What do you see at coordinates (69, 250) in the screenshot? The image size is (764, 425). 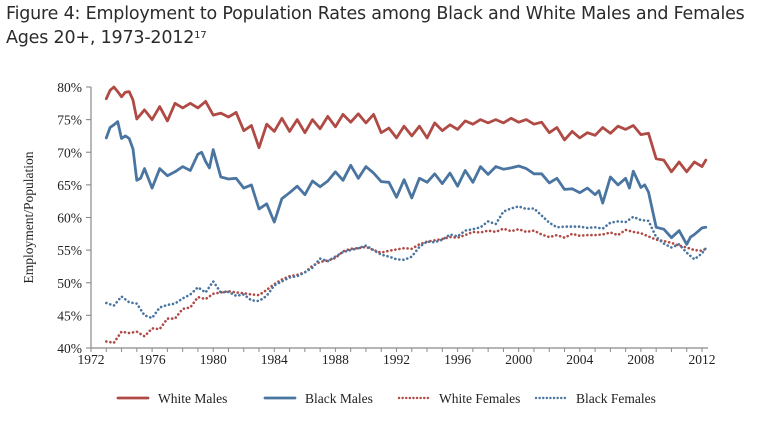 I see `y-tick-label: 55%` at bounding box center [69, 250].